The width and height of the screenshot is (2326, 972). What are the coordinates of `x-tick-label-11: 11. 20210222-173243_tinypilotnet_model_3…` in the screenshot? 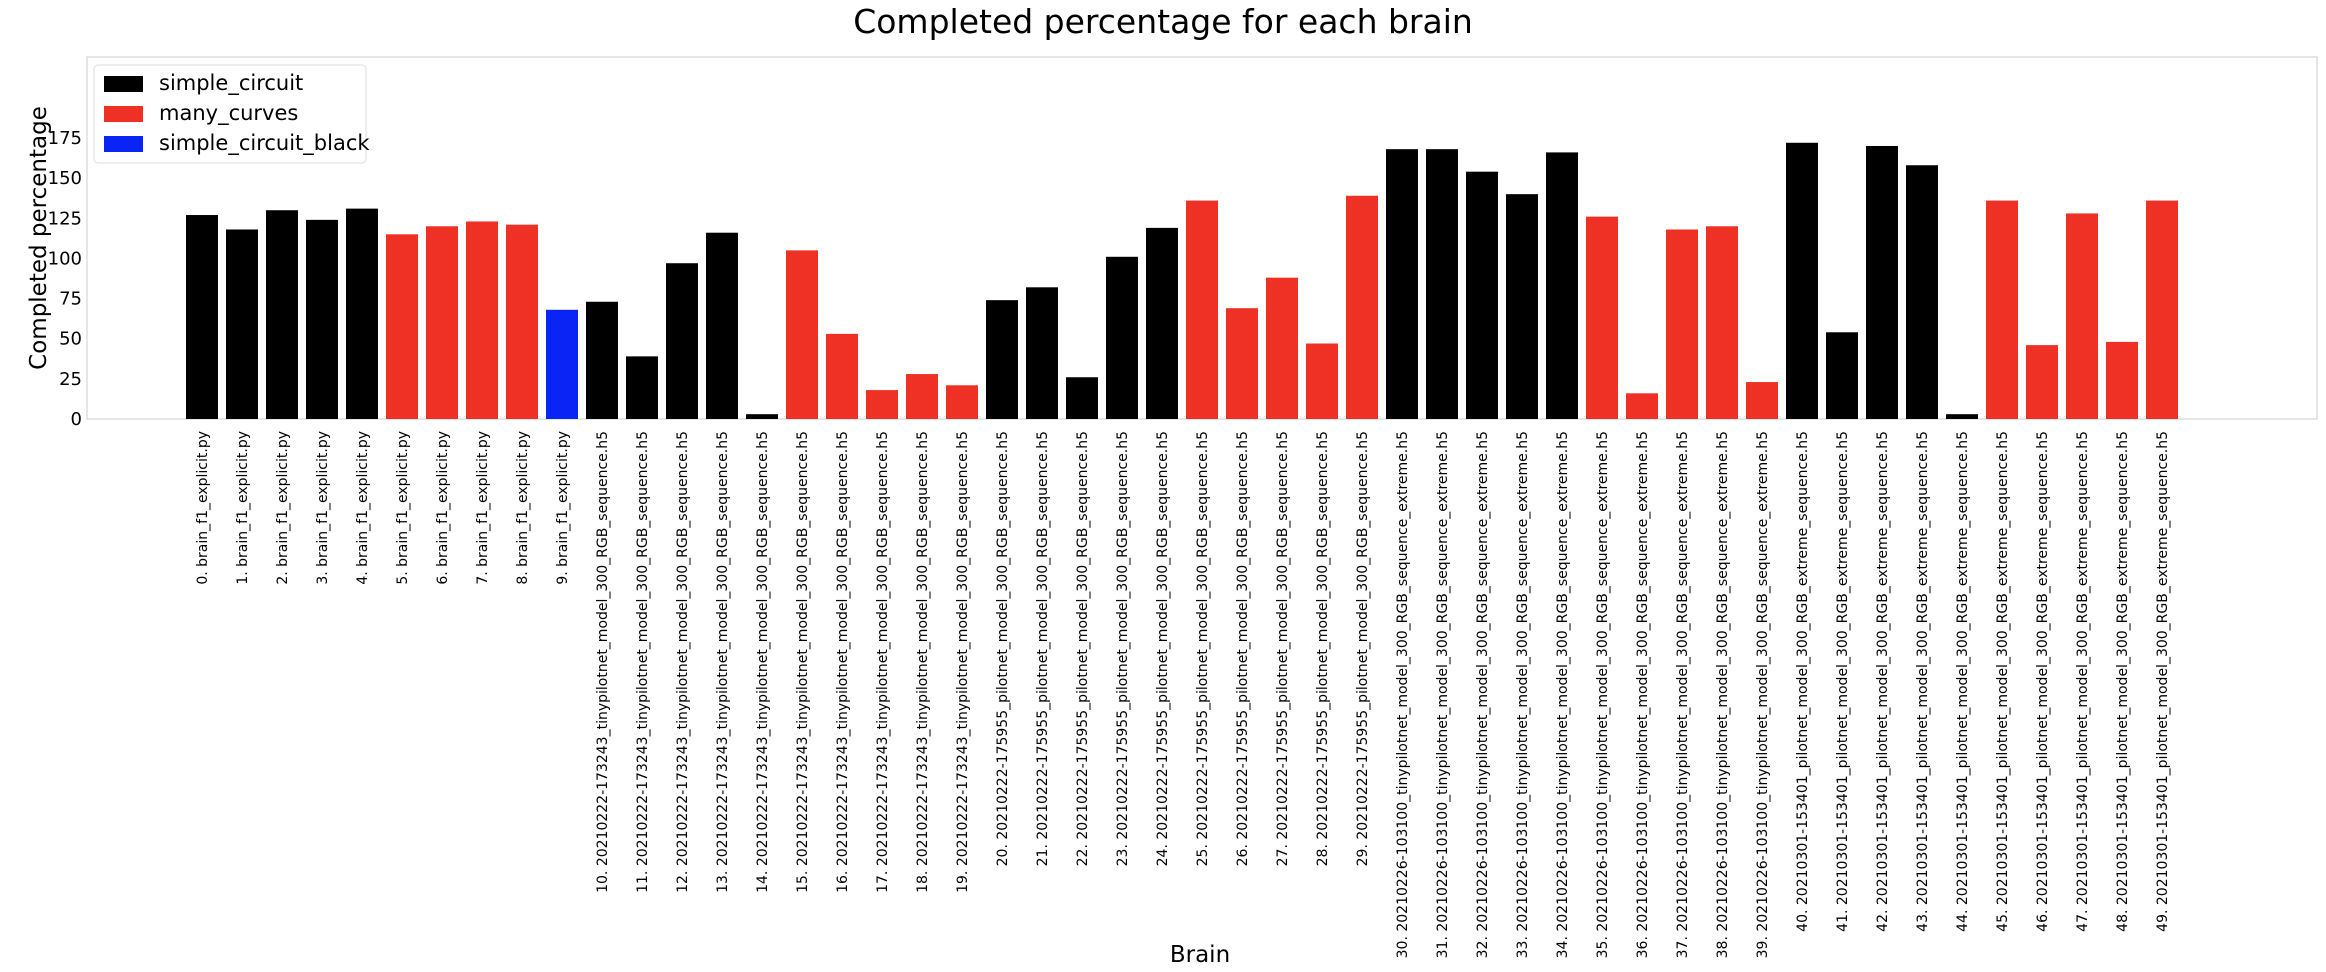 It's located at (643, 662).